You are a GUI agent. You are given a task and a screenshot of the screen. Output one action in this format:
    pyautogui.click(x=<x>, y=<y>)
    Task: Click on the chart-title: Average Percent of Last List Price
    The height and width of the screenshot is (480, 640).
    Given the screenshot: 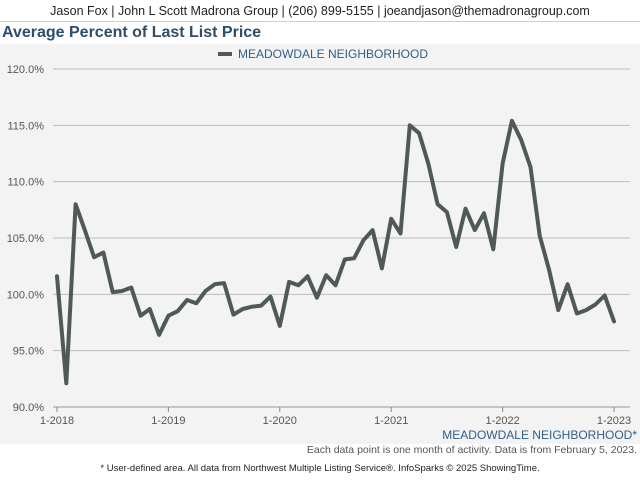 What is the action you would take?
    pyautogui.click(x=132, y=32)
    